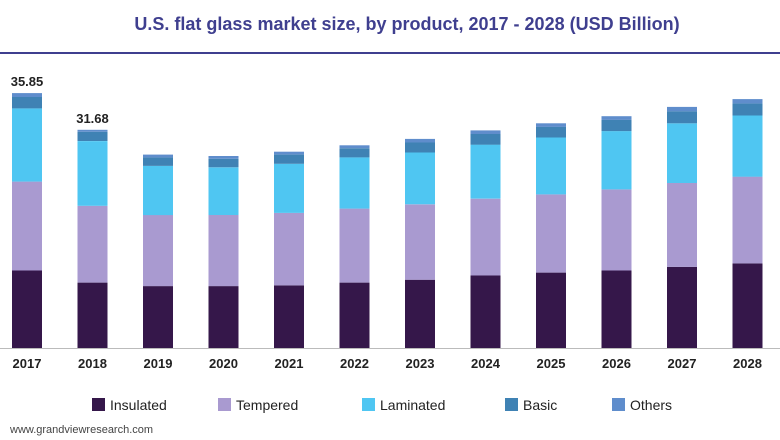  What do you see at coordinates (682, 109) in the screenshot?
I see `bar-segment-others-2027` at bounding box center [682, 109].